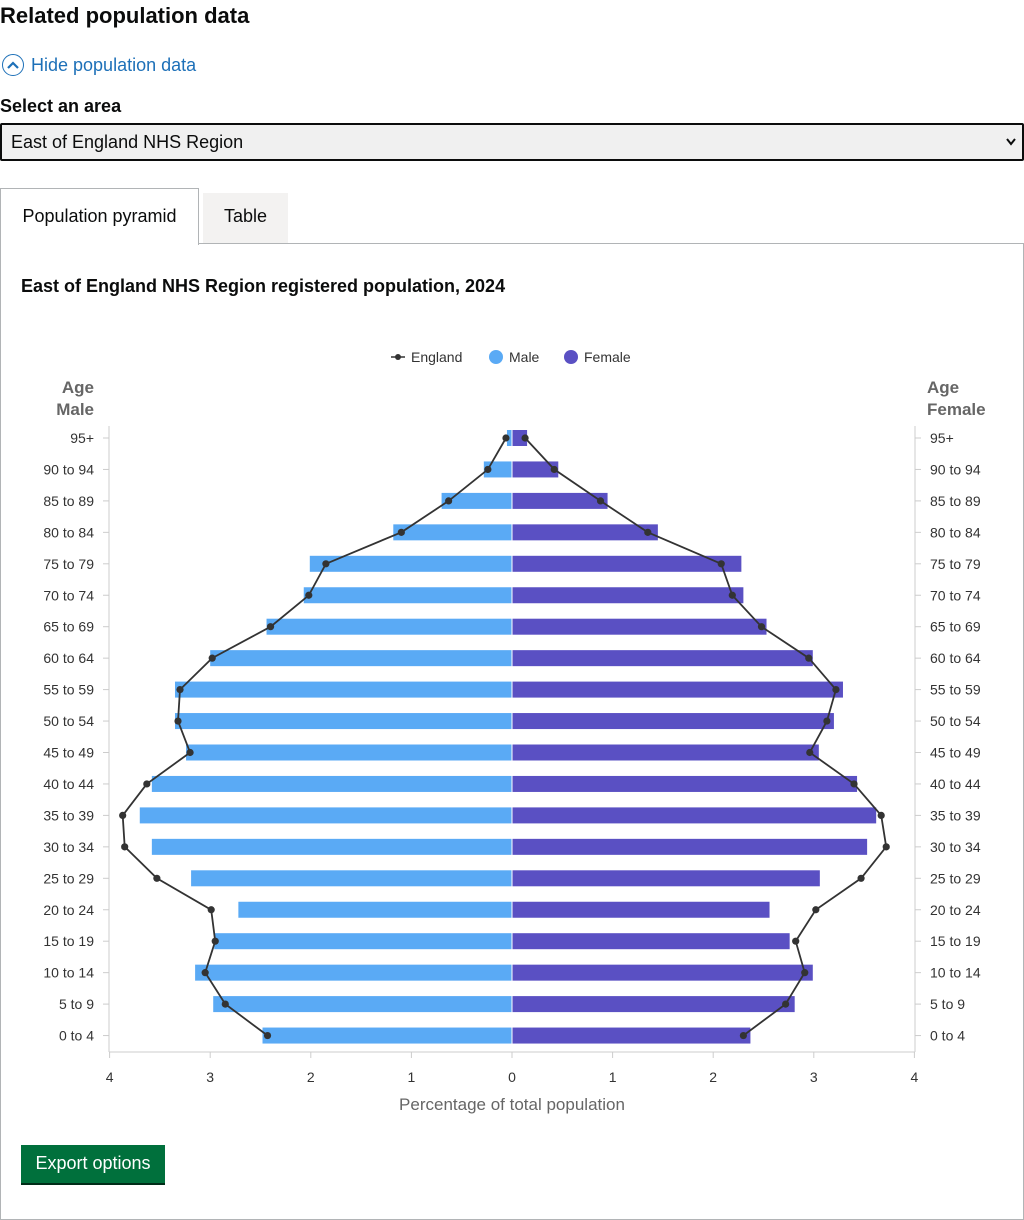  Describe the element at coordinates (942, 438) in the screenshot. I see `right-category-label: 95+` at that location.